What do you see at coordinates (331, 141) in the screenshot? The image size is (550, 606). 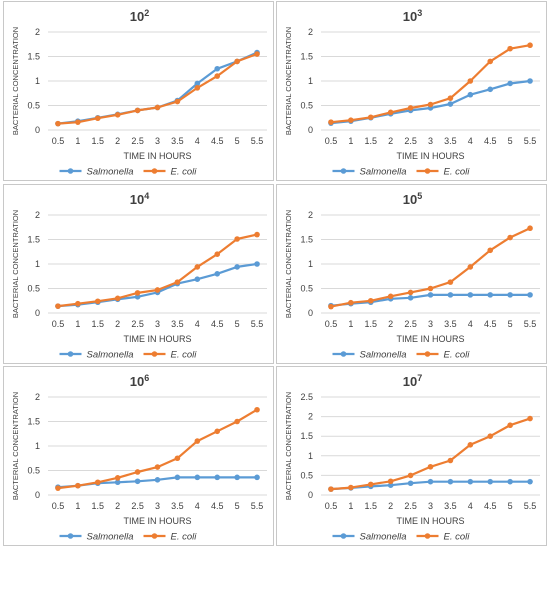 I see `x-tick-label: 0.5` at bounding box center [331, 141].